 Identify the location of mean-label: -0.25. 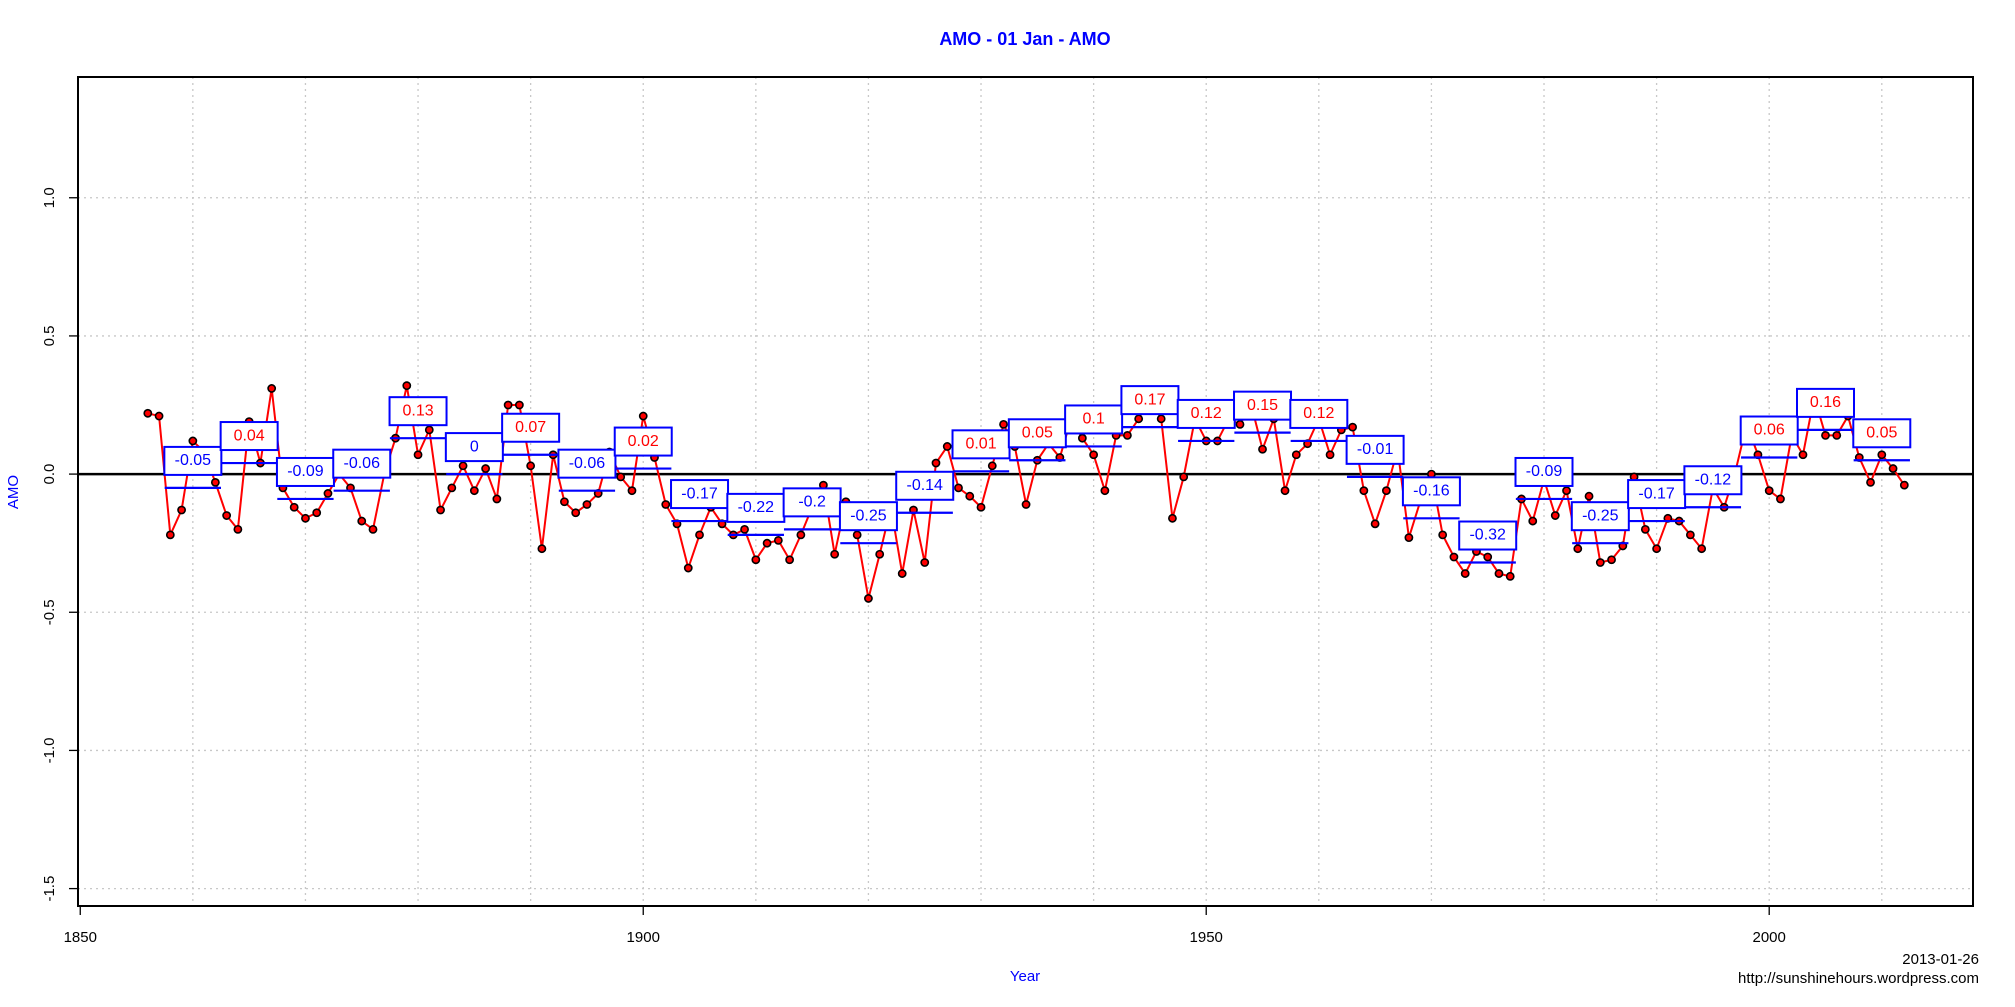
(868, 515).